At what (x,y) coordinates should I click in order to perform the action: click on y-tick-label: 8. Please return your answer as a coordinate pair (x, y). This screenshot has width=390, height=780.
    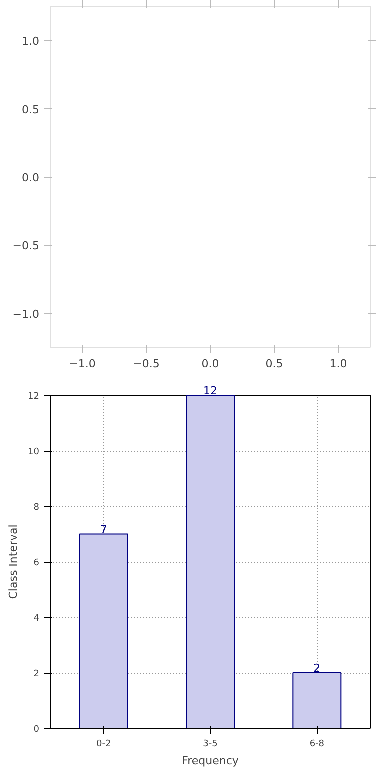
    Looking at the image, I should click on (37, 508).